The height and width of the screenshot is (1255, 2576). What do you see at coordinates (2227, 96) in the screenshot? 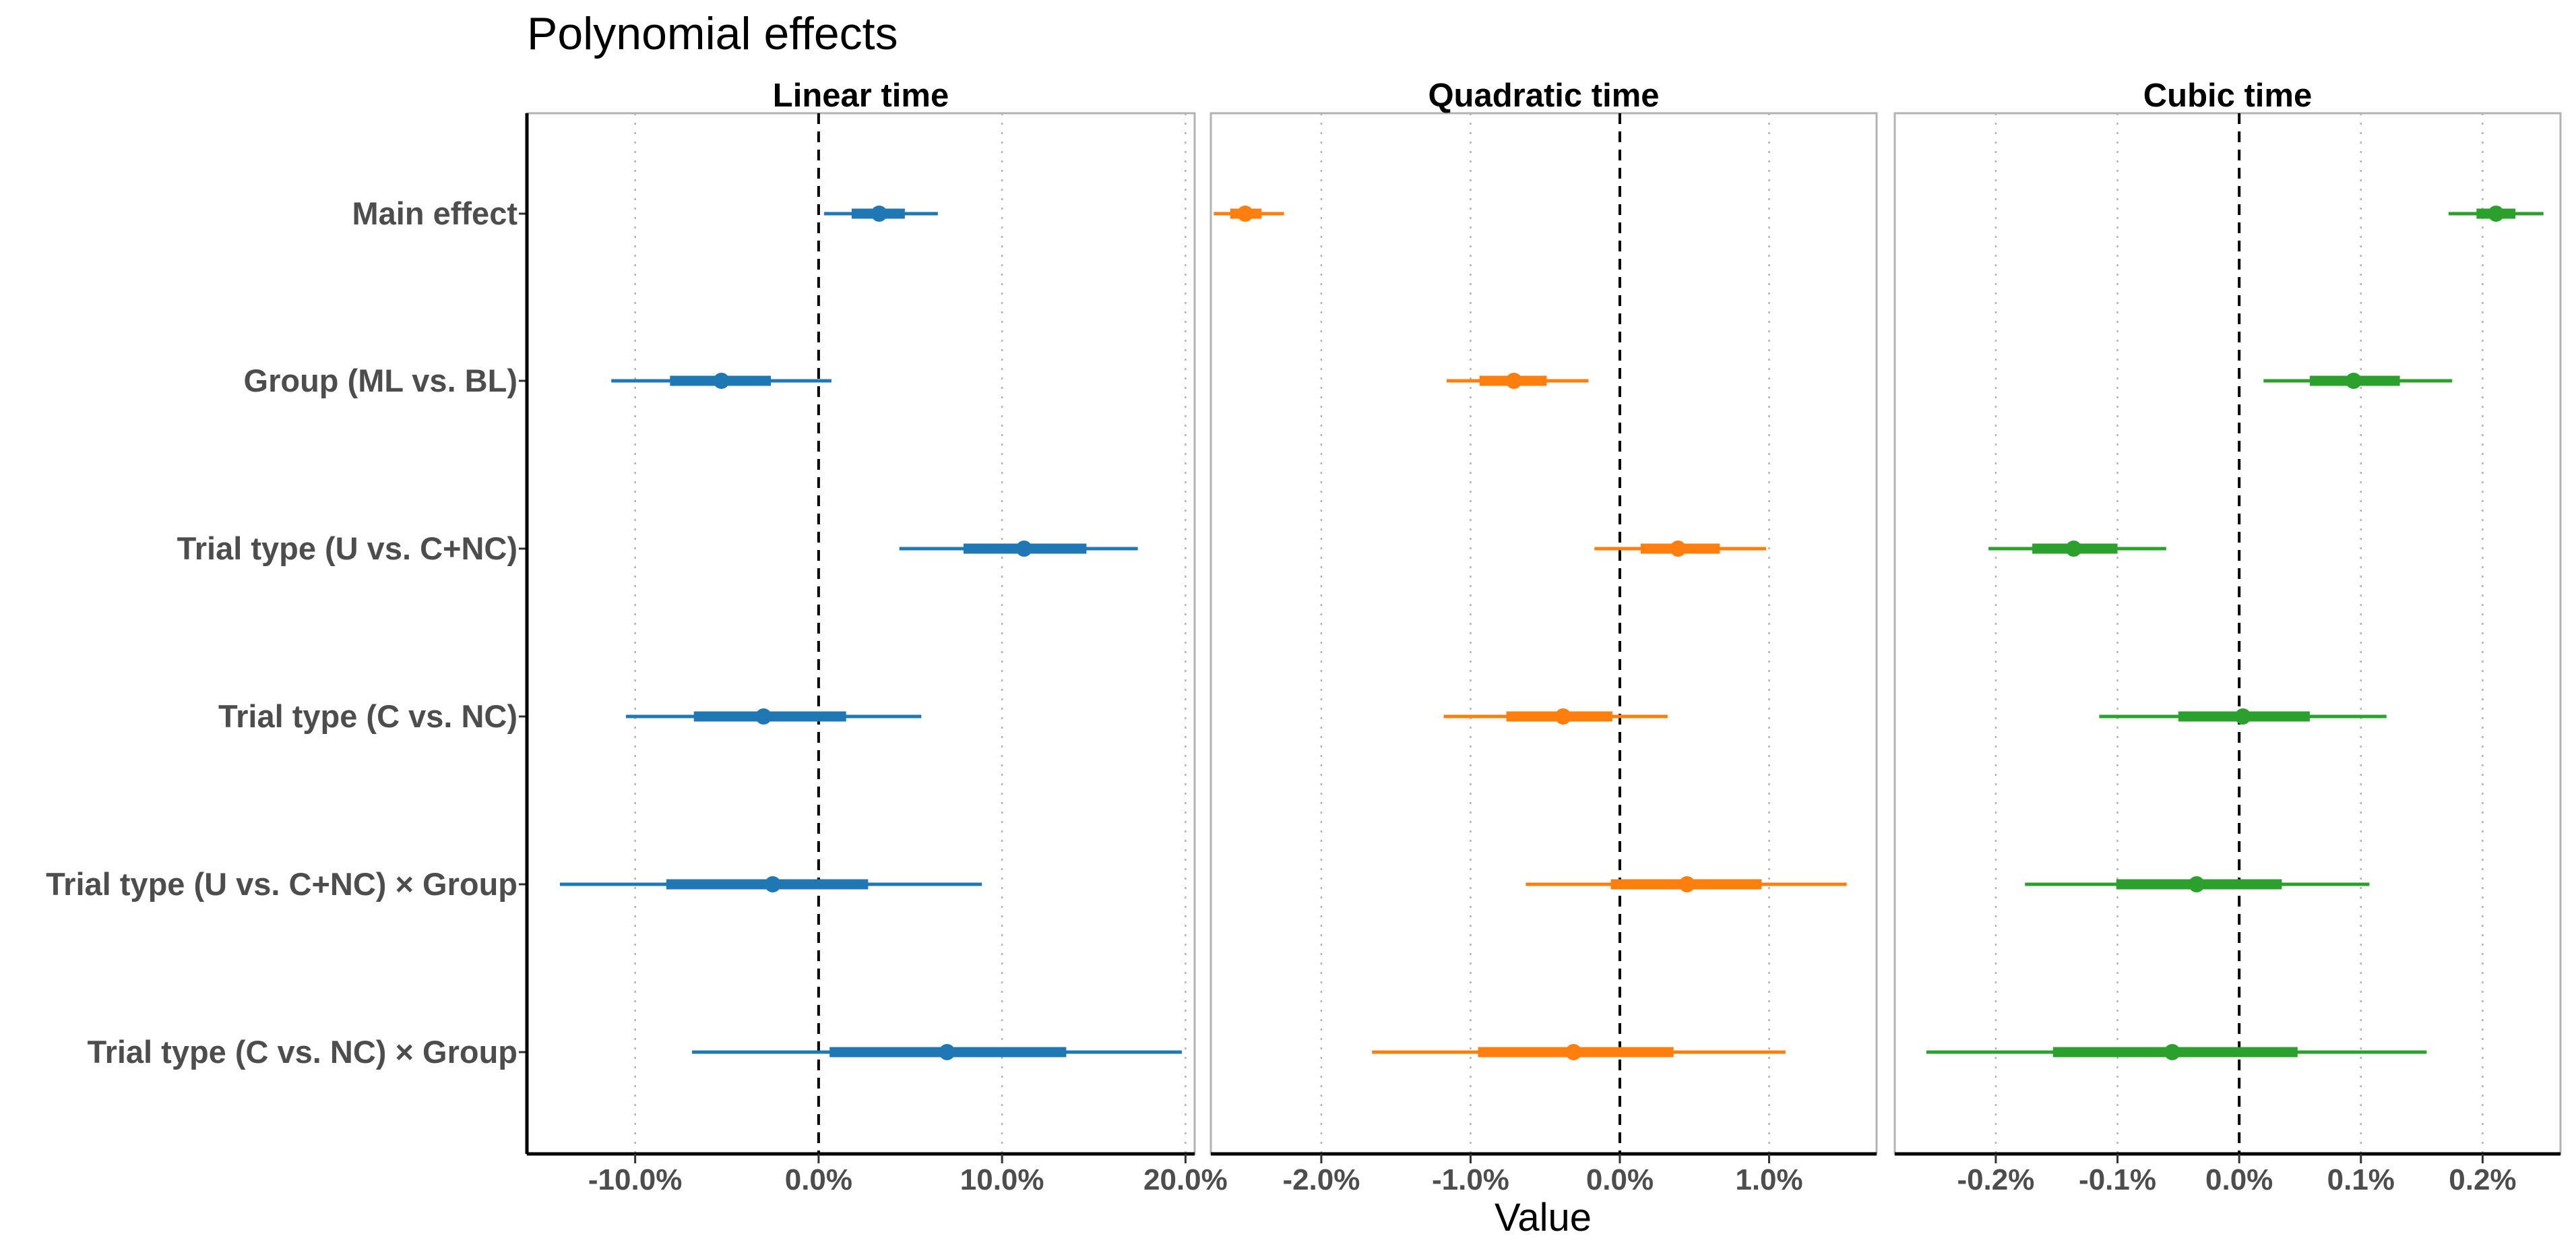
I see `panel-title: Cubic time` at bounding box center [2227, 96].